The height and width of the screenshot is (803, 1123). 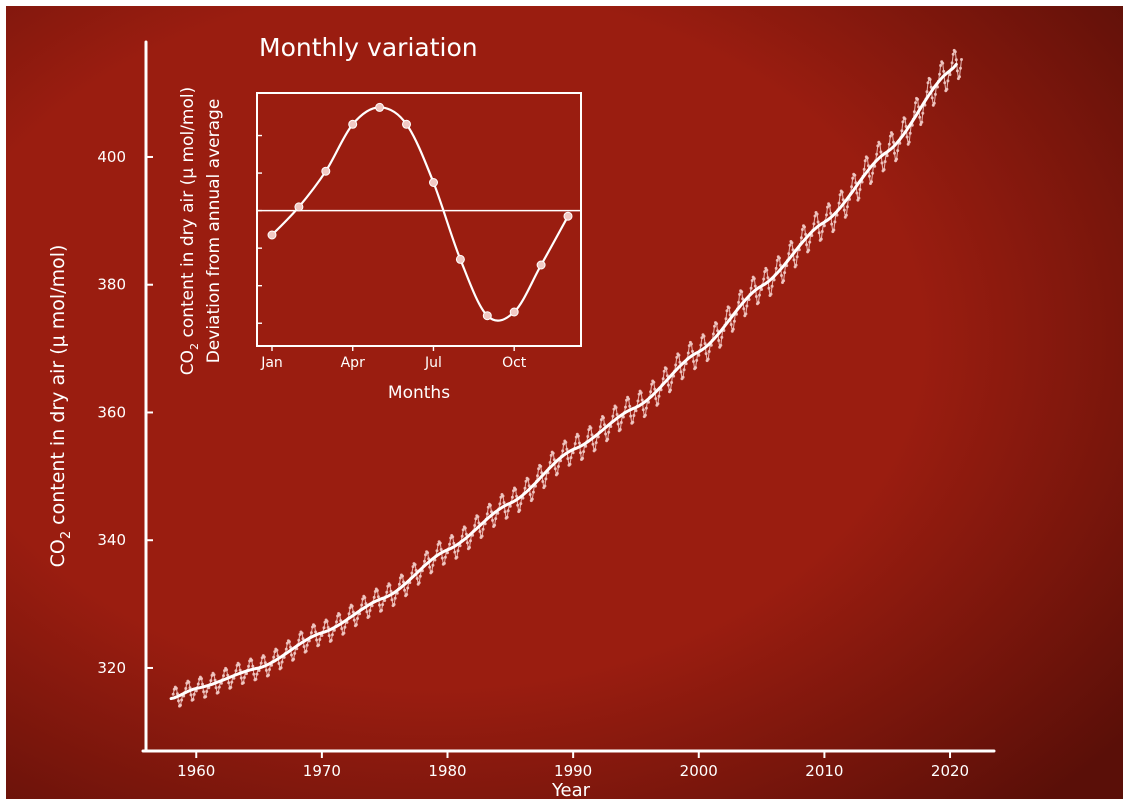 I want to click on main-x-tick-label: 1980, so click(x=447, y=771).